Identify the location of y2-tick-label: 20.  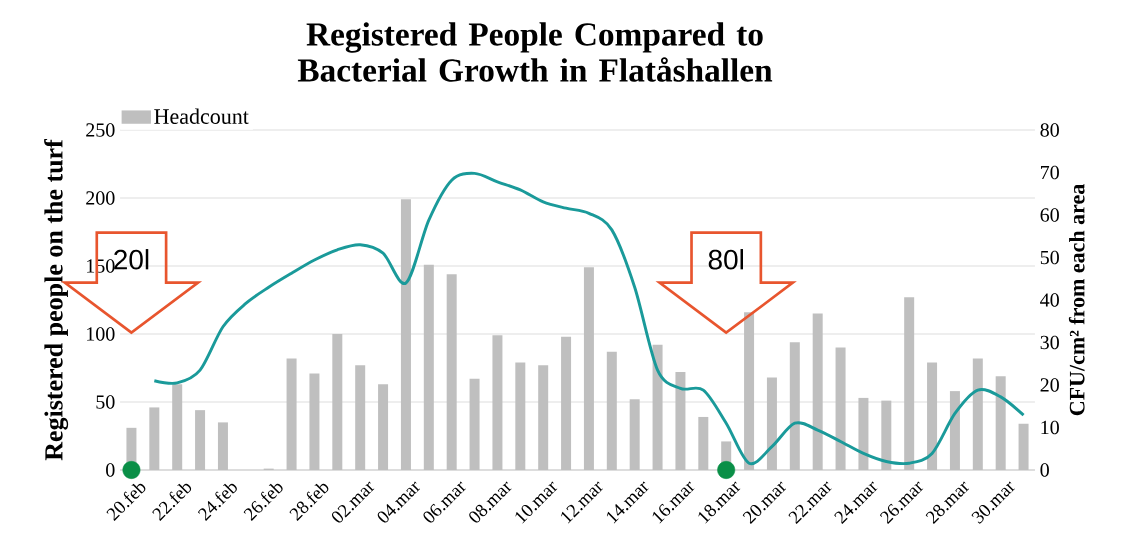
(1049, 385).